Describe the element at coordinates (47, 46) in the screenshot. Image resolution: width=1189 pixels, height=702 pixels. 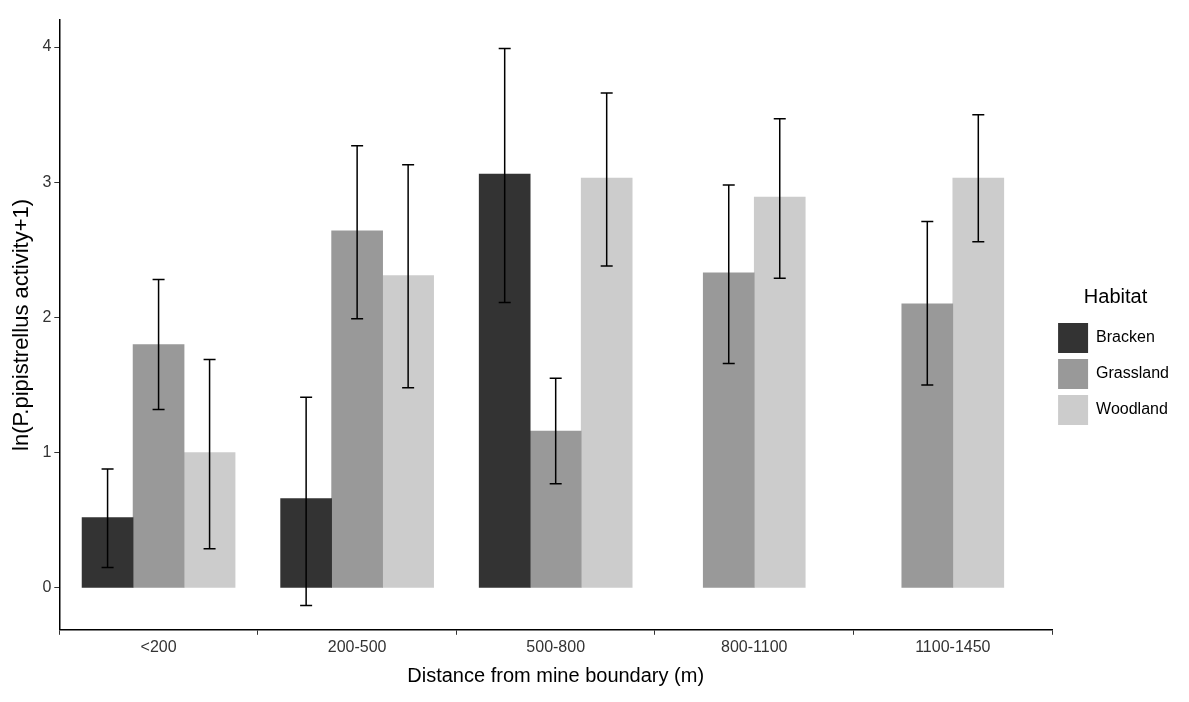
I see `y-tick-label: 4` at that location.